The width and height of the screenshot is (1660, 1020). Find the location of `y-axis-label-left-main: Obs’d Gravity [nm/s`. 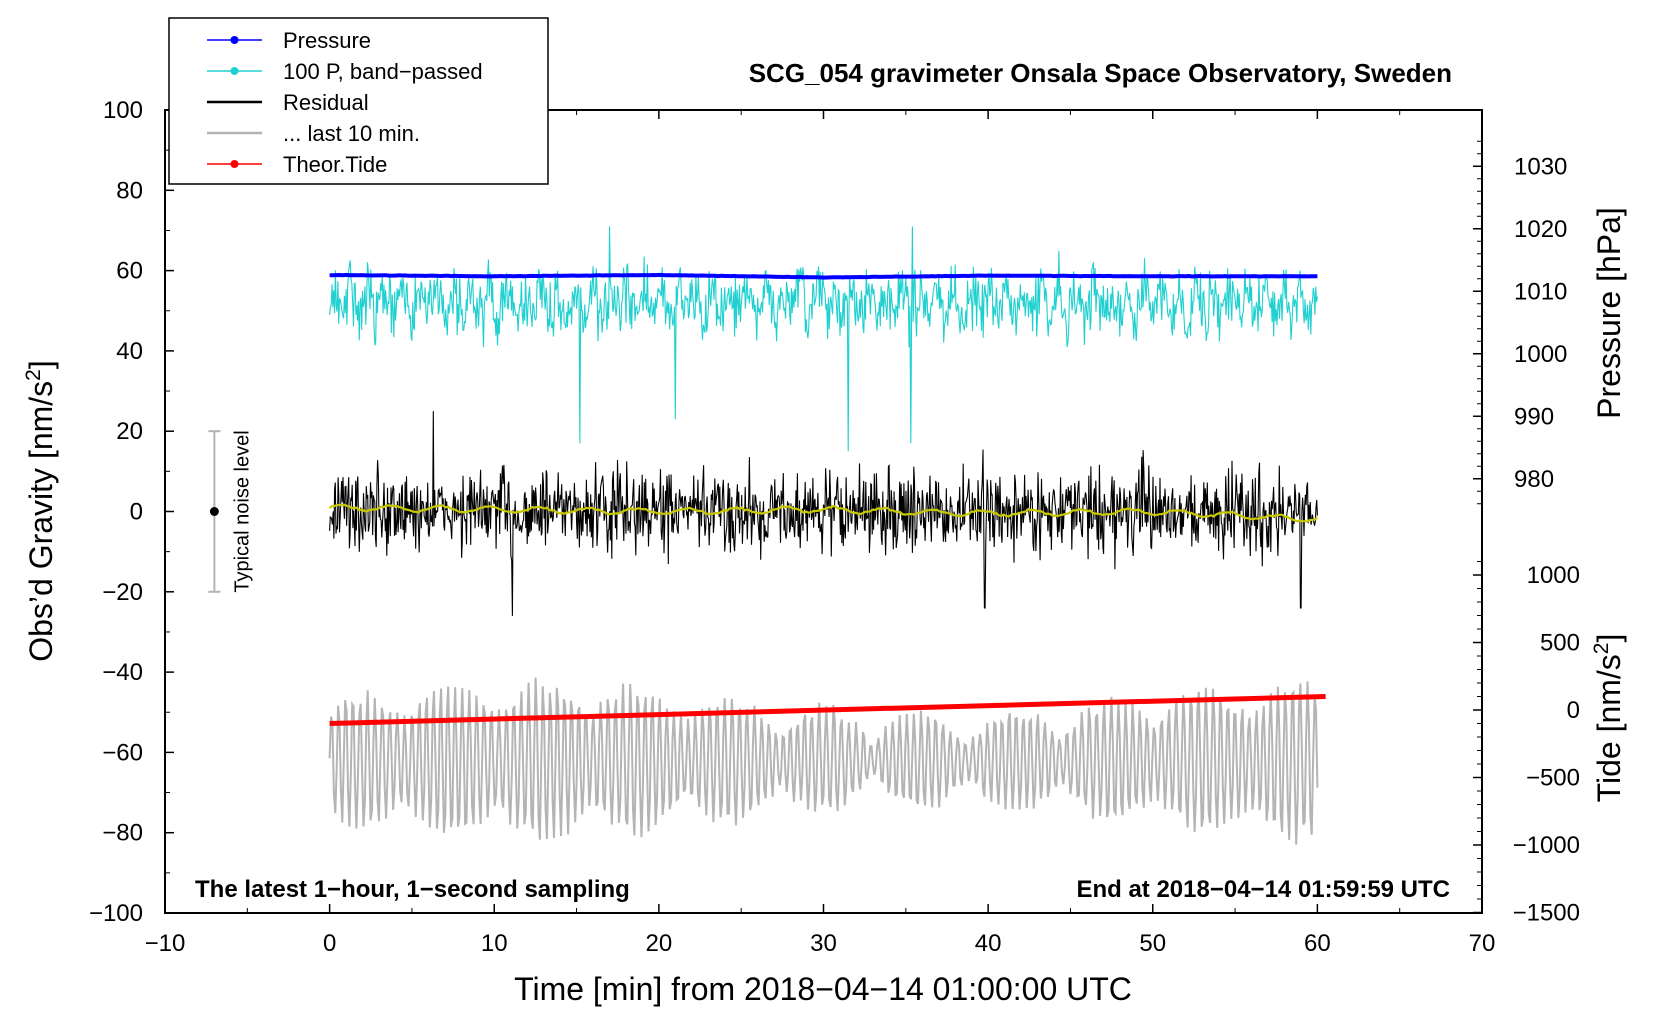

y-axis-label-left-main: Obs’d Gravity [nm/s is located at coordinates (41, 521).